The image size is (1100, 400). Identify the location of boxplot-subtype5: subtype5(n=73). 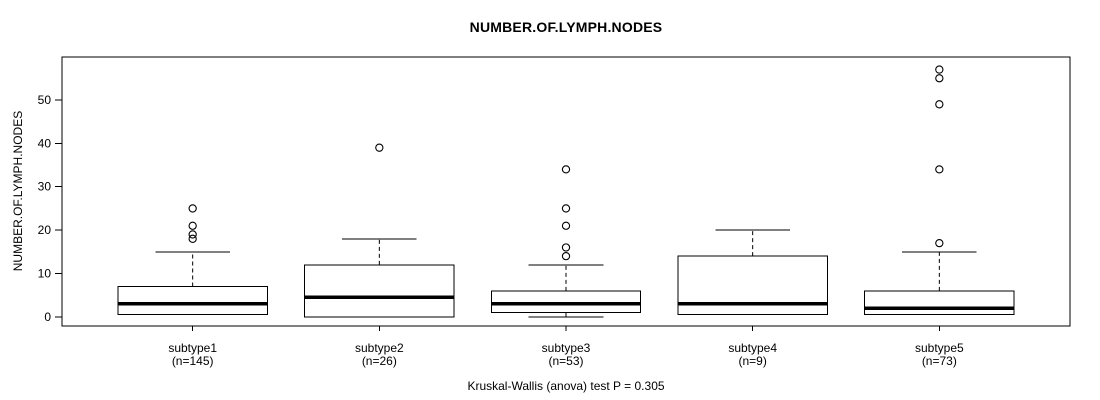
(939, 216).